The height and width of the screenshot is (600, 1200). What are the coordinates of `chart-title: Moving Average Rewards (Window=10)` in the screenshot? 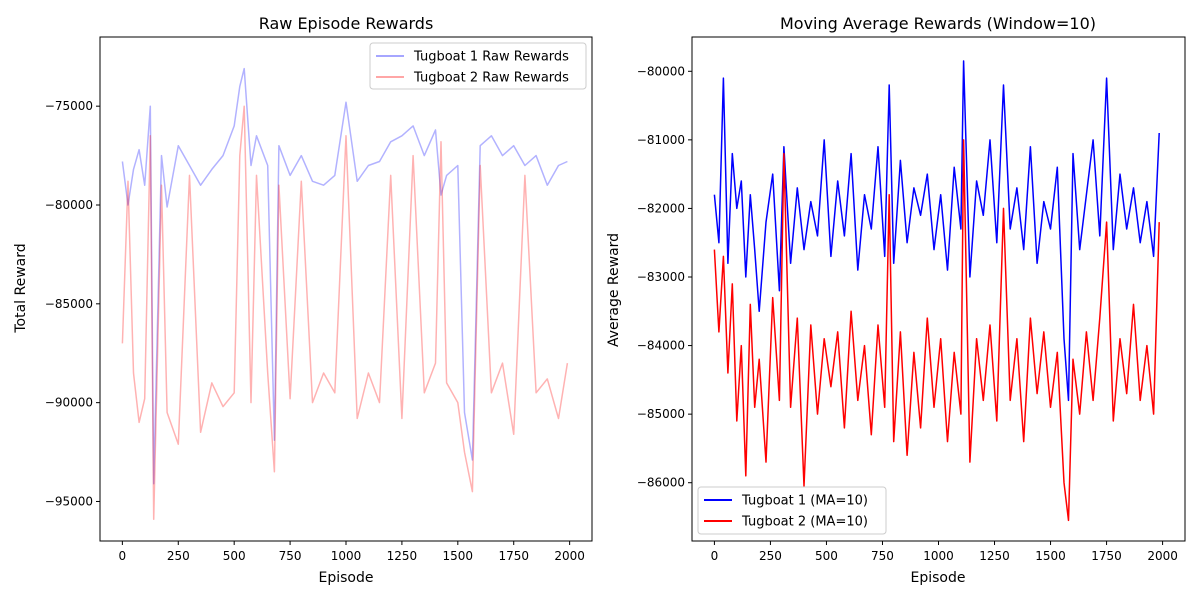 It's located at (938, 23).